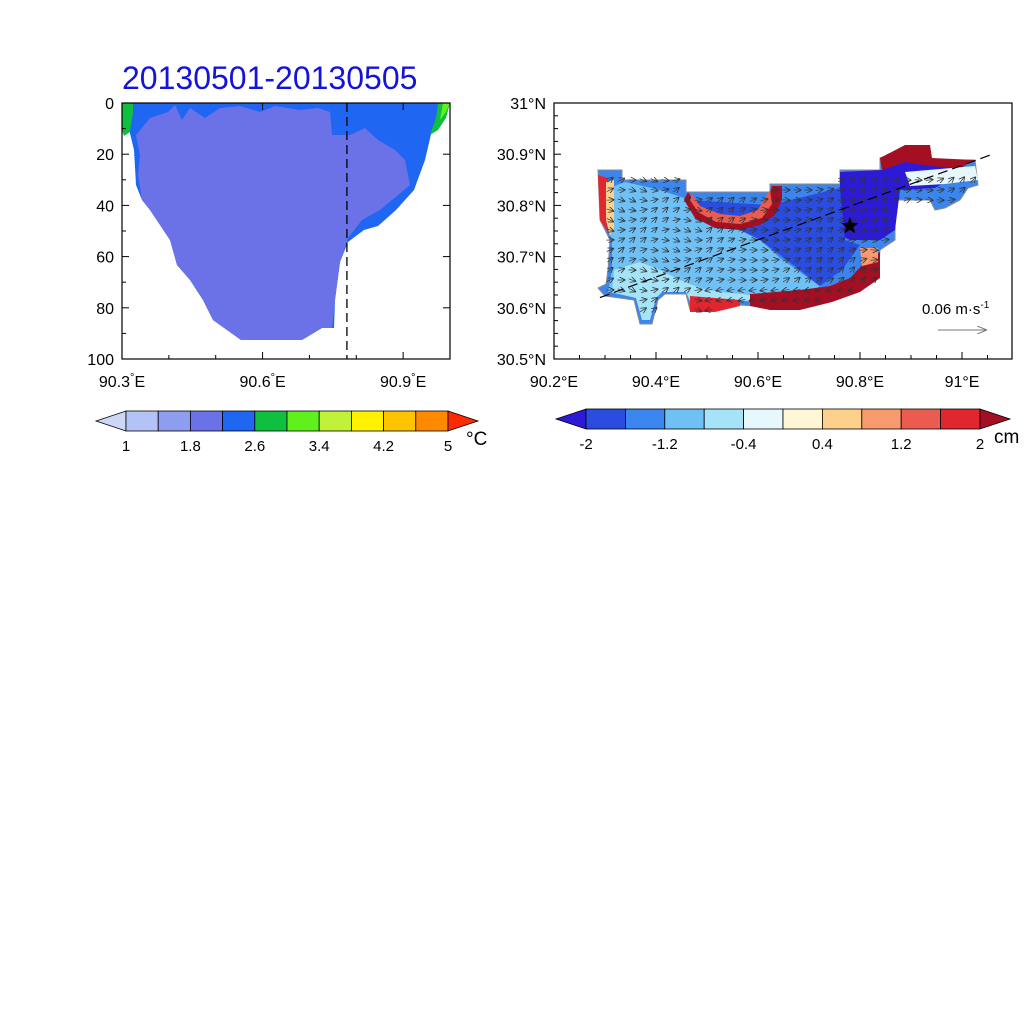 The width and height of the screenshot is (1024, 1024). Describe the element at coordinates (796, 226) in the screenshot. I see `transect-dashed-line` at that location.